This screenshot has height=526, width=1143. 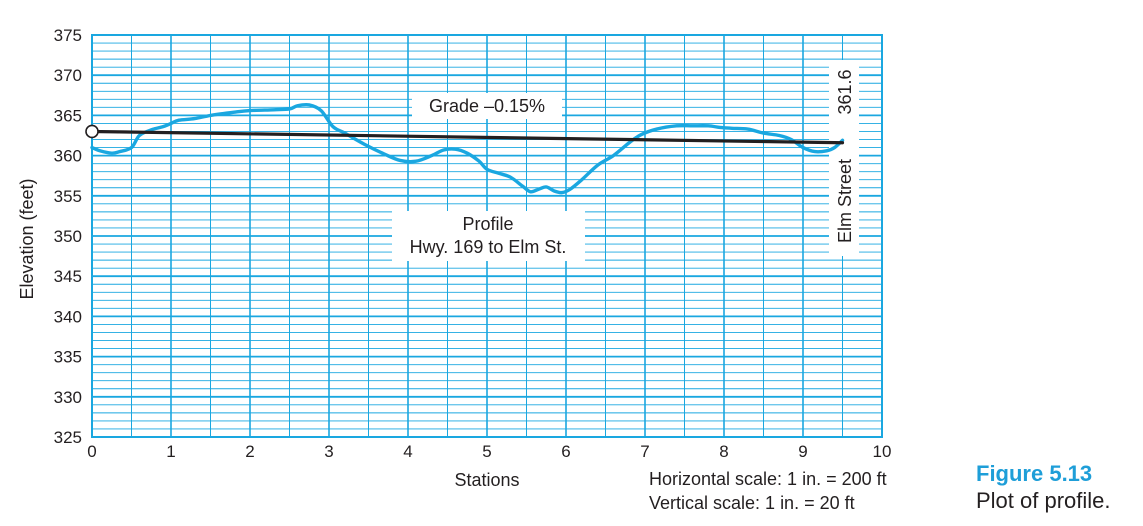 What do you see at coordinates (68, 276) in the screenshot?
I see `y-tick-label: 345` at bounding box center [68, 276].